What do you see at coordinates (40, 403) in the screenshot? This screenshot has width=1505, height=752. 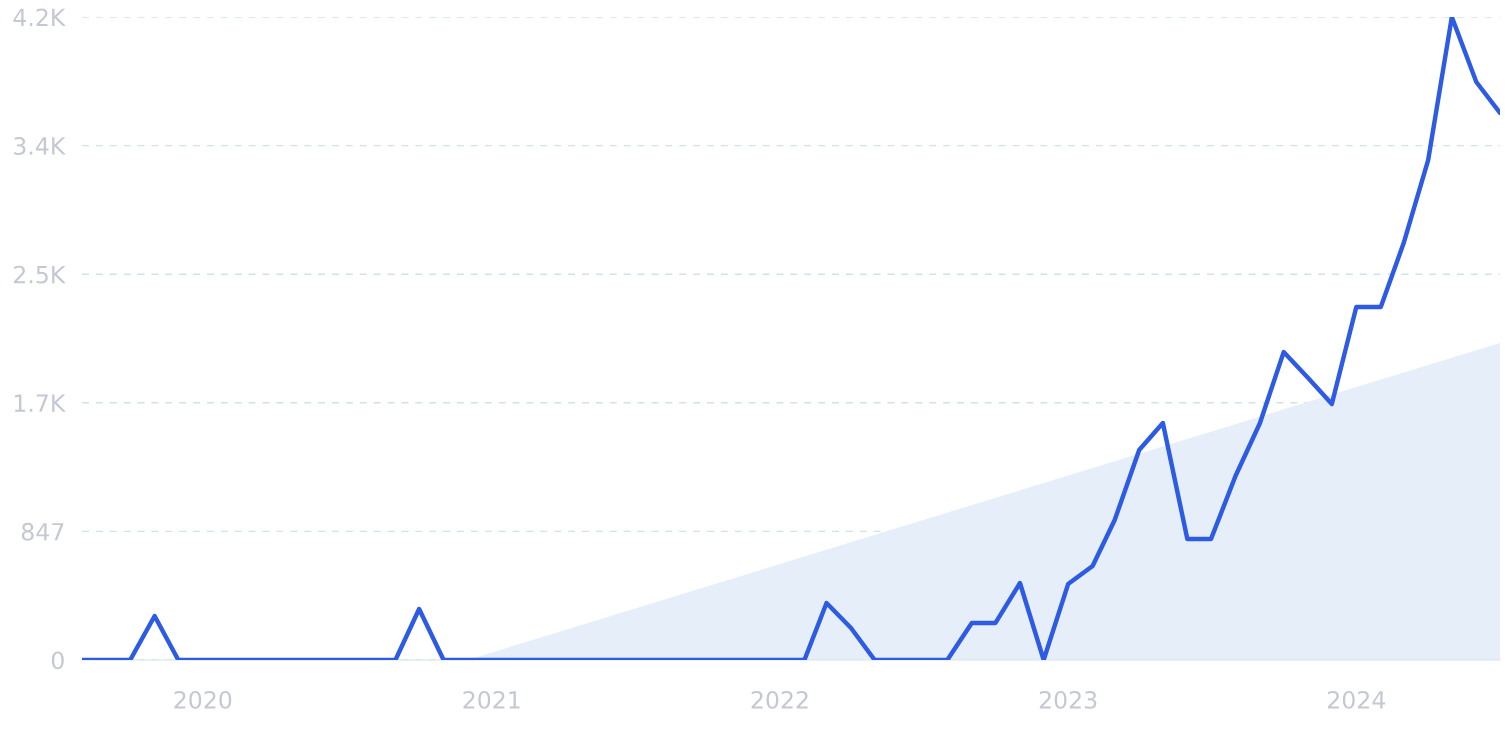 I see `y-tick-label: 1.7K` at bounding box center [40, 403].